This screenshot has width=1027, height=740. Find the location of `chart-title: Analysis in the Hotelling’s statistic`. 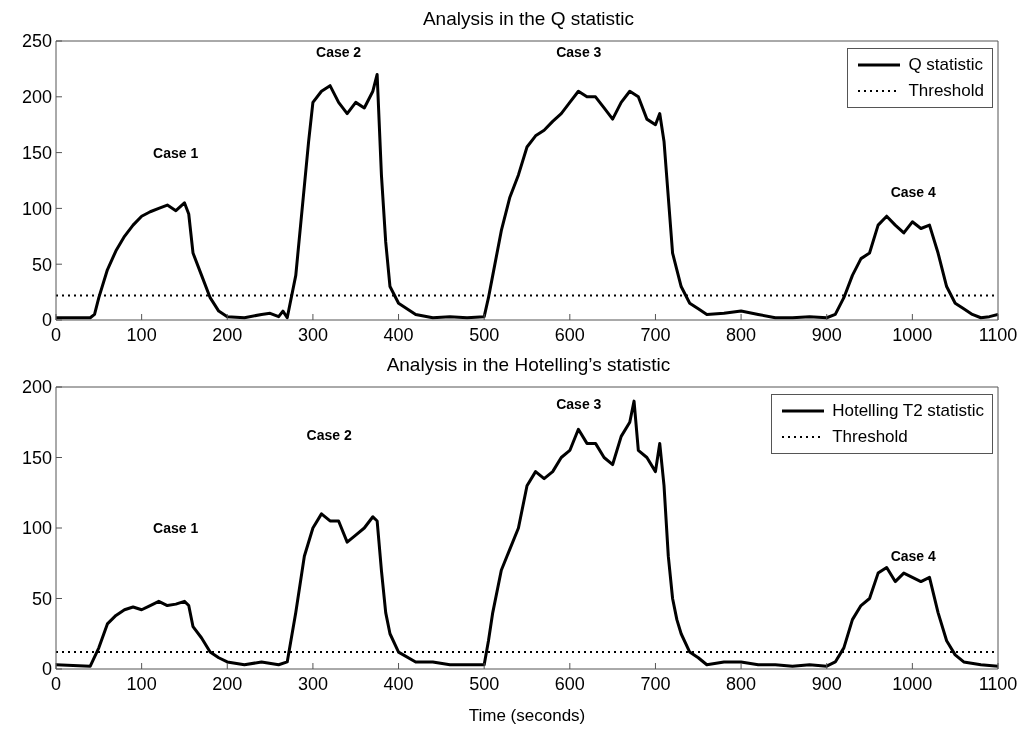

chart-title: Analysis in the Hotelling’s statistic is located at coordinates (528, 364).